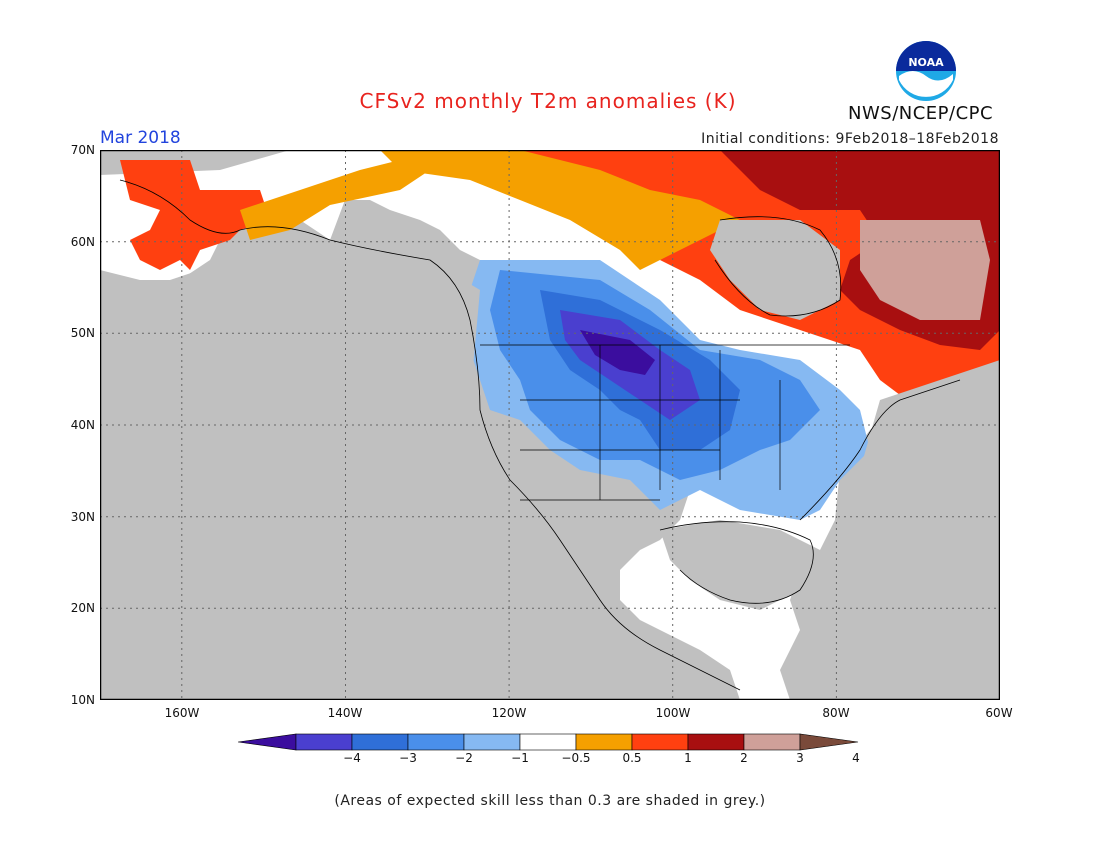  What do you see at coordinates (829, 742) in the screenshot?
I see `colorbar-arrow-max` at bounding box center [829, 742].